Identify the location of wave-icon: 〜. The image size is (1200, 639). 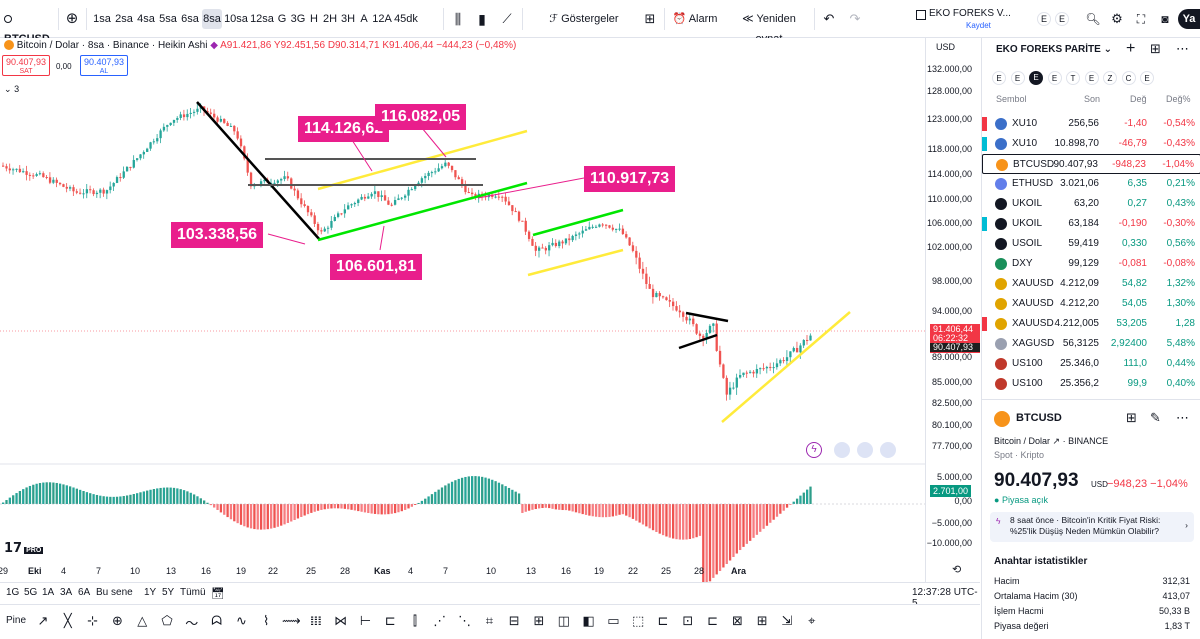
(192, 623).